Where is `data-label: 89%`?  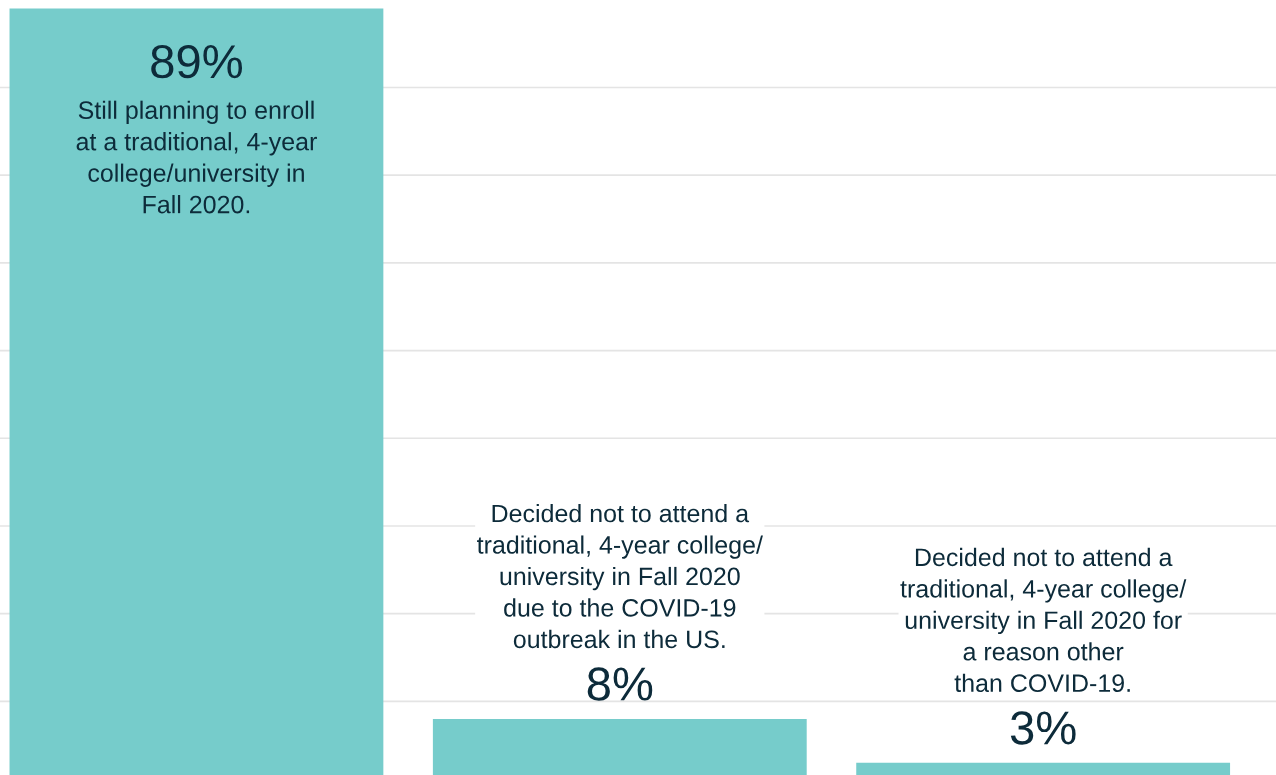
data-label: 89% is located at coordinates (197, 61).